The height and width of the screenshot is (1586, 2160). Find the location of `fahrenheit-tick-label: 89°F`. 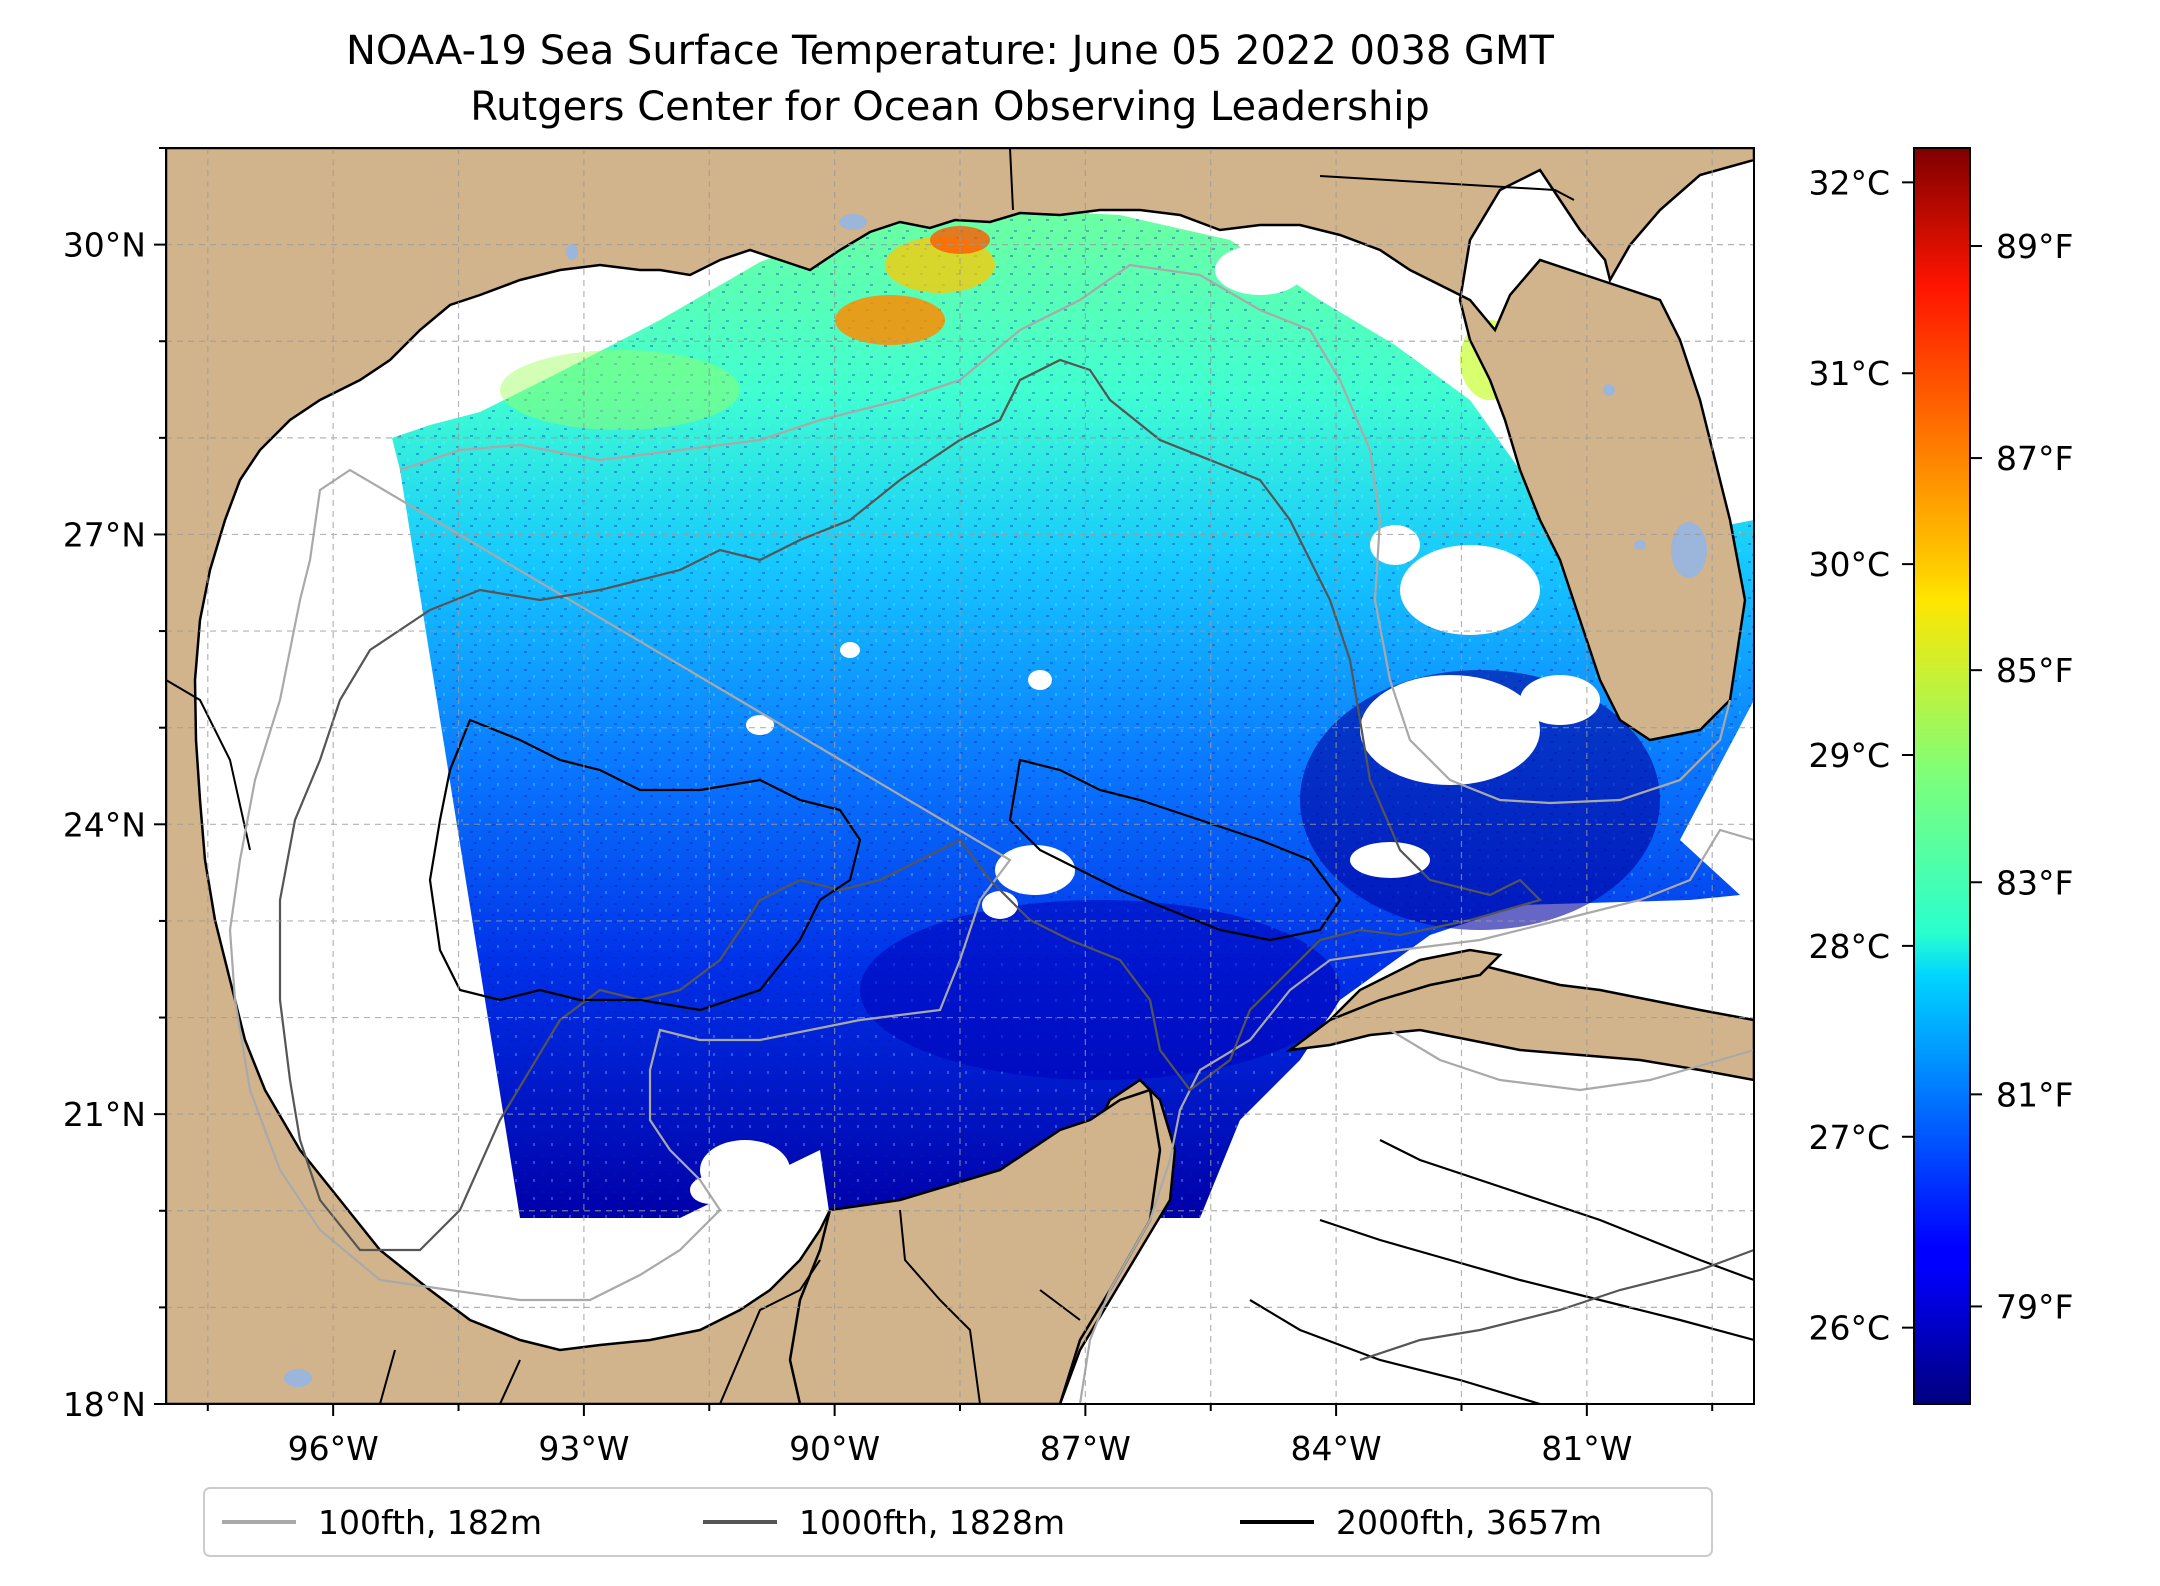

fahrenheit-tick-label: 89°F is located at coordinates (2034, 246).